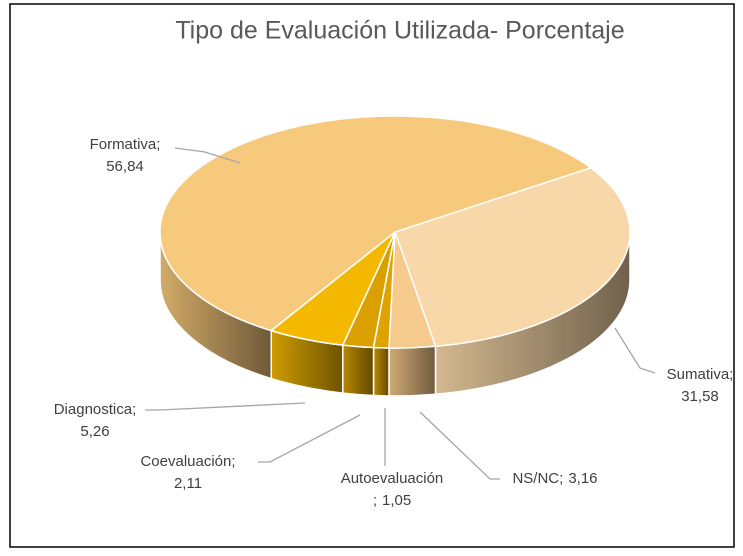  I want to click on data-label: Autoevaluación, so click(392, 478).